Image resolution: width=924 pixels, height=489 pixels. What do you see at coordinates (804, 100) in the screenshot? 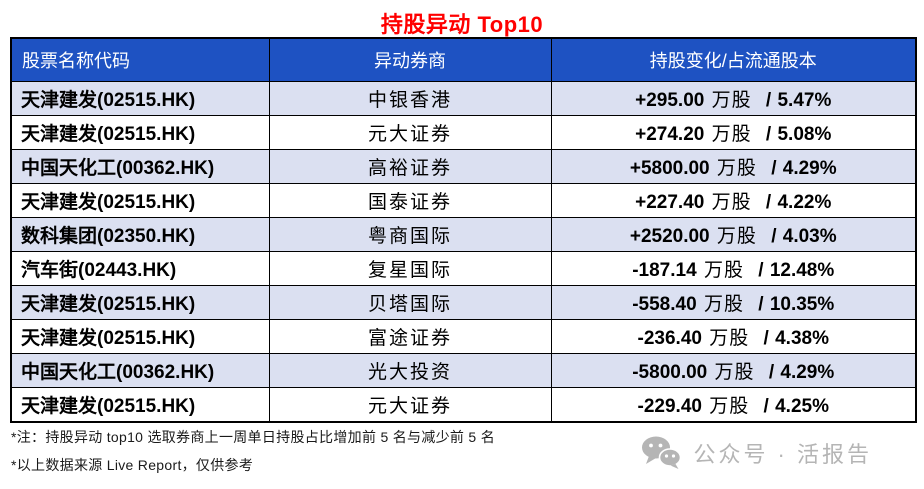
I see `percent-of-float: 5.47%` at bounding box center [804, 100].